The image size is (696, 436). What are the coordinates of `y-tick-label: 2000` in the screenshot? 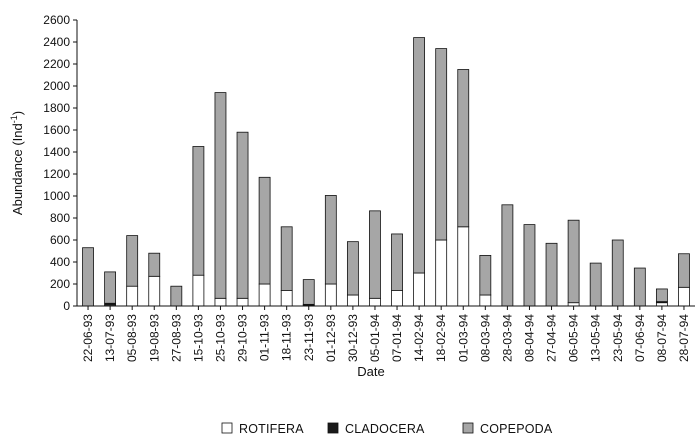 It's located at (56, 86).